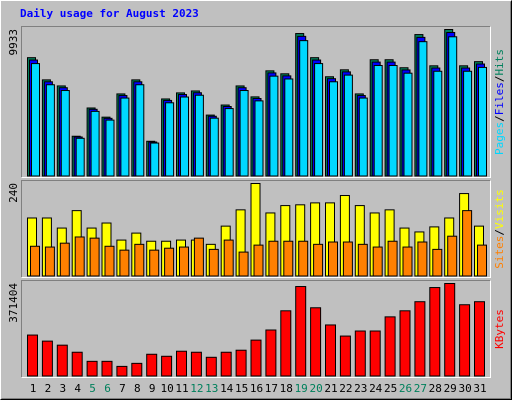  I want to click on x-tick-label: 6, so click(107, 388).